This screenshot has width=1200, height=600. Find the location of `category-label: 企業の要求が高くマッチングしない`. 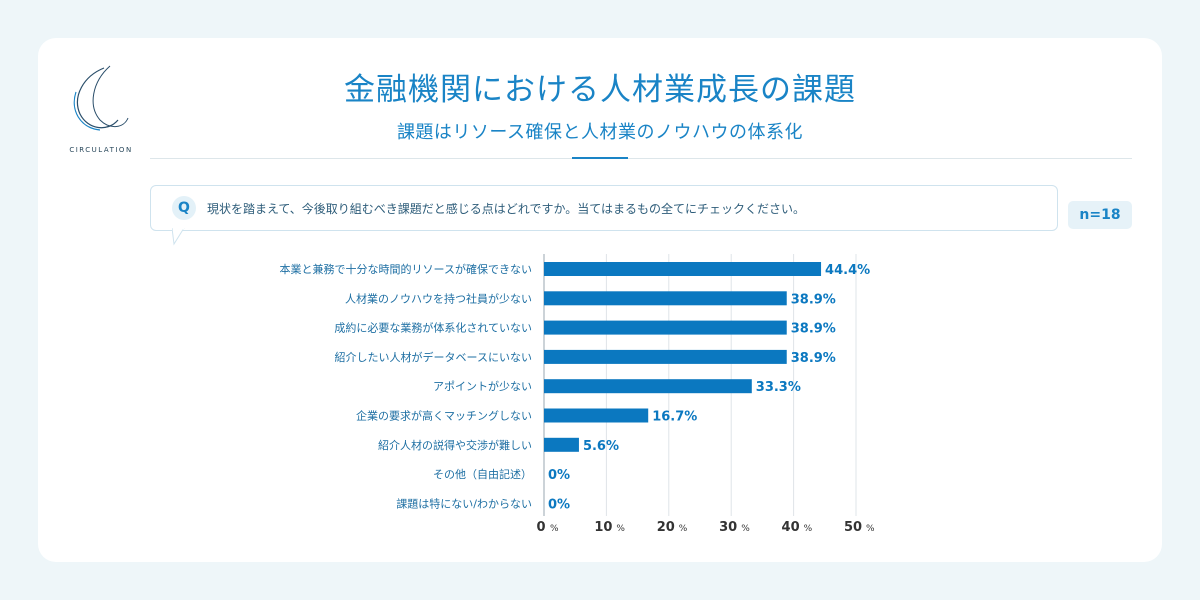

category-label: 企業の要求が高くマッチングしない is located at coordinates (444, 416).